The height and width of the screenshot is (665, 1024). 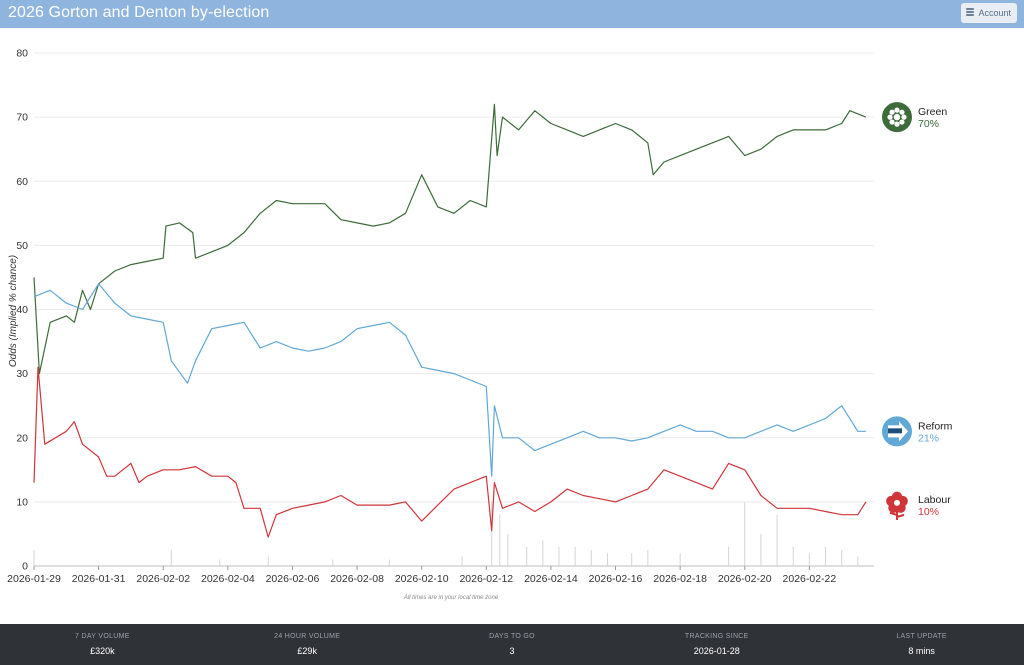 I want to click on y-axis: 0 10 20 30 40 50 60 70 80, so click(x=22, y=310).